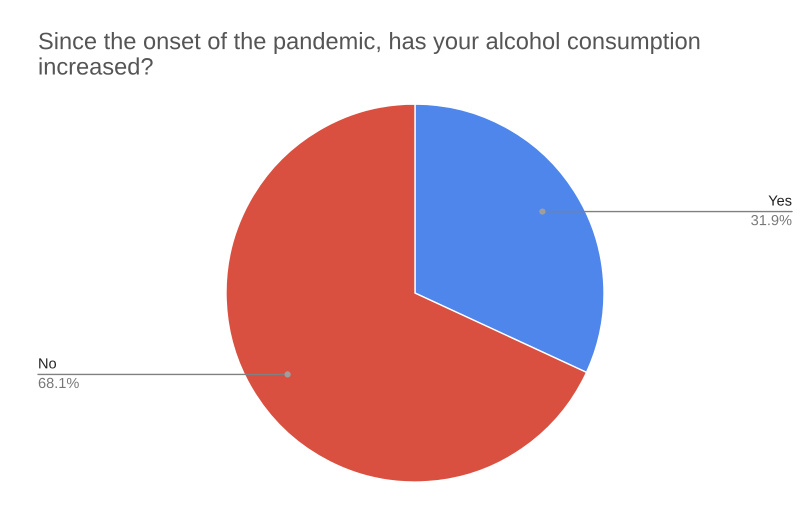 The width and height of the screenshot is (812, 512). I want to click on data-label: 31.9%, so click(771, 220).